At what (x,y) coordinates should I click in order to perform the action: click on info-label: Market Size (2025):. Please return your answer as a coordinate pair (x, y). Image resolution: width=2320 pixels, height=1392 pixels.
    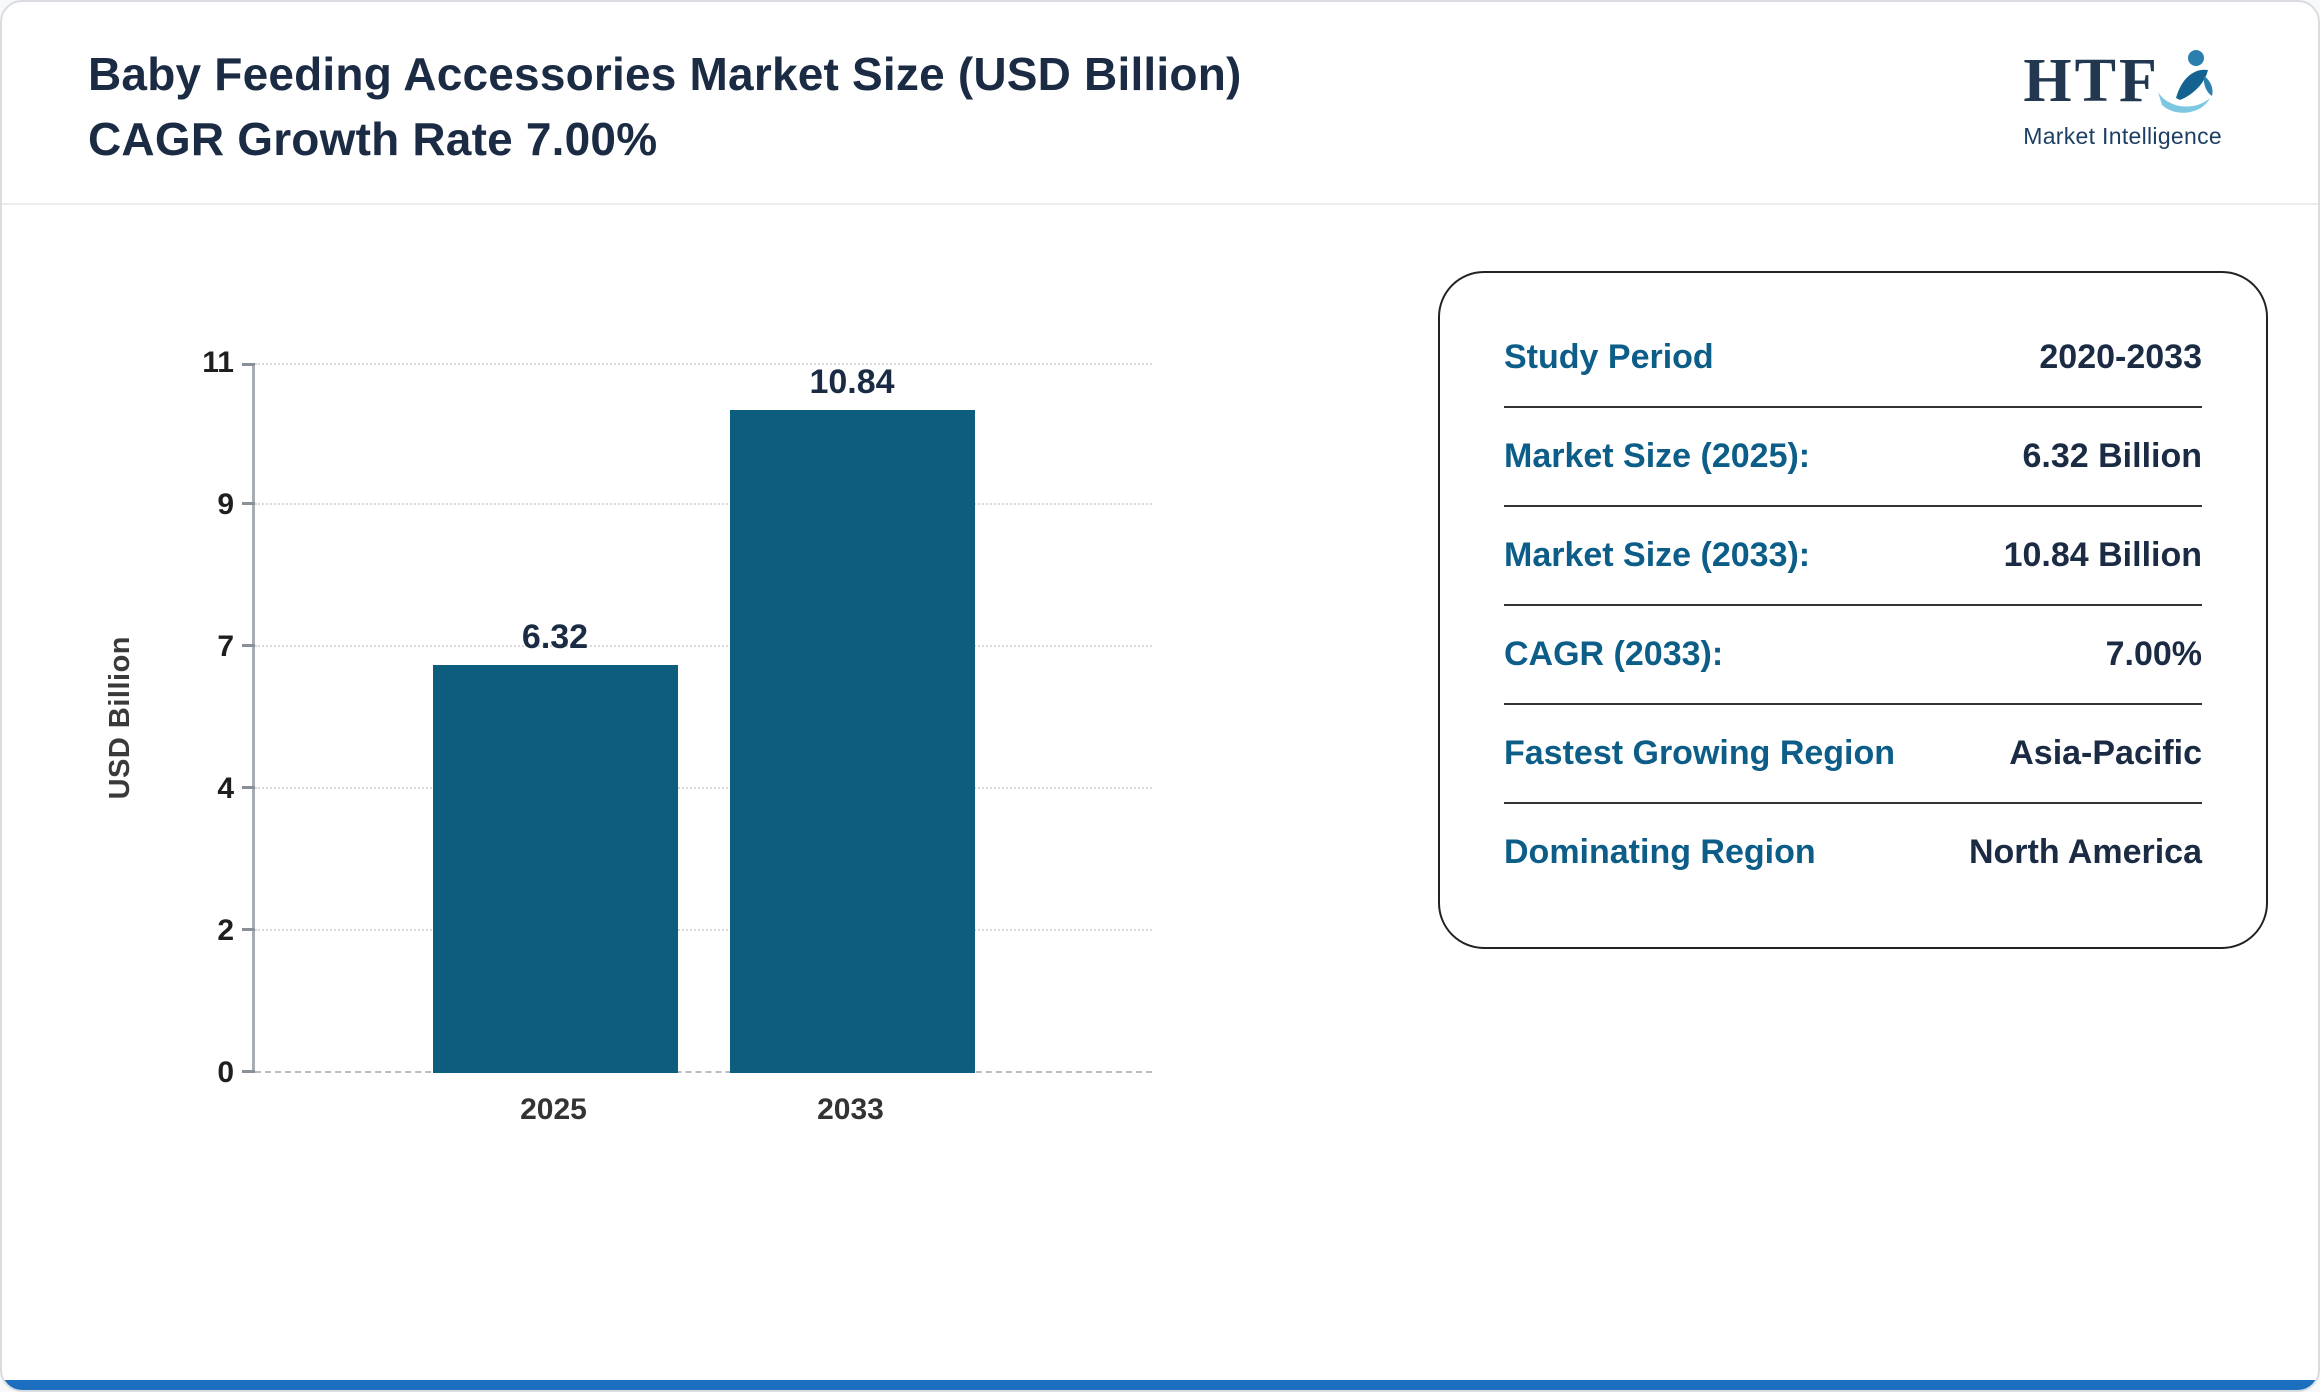
    Looking at the image, I should click on (1657, 455).